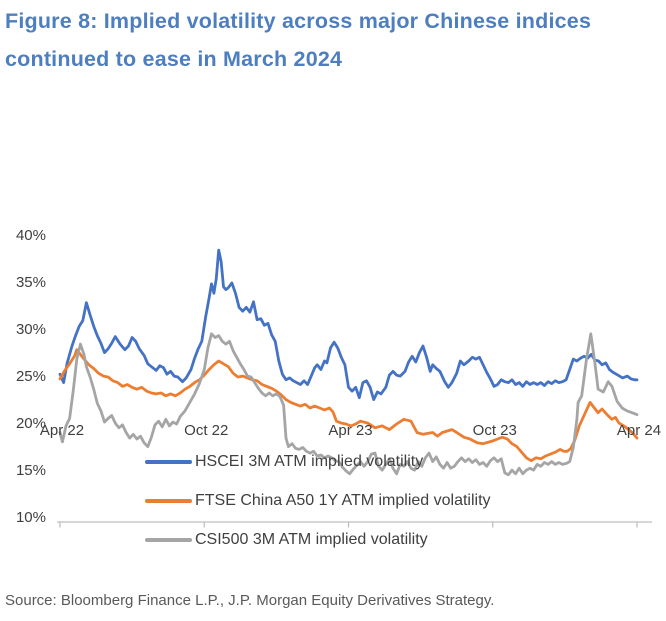  What do you see at coordinates (494, 430) in the screenshot?
I see `x-axis-tick-label: Oct 23` at bounding box center [494, 430].